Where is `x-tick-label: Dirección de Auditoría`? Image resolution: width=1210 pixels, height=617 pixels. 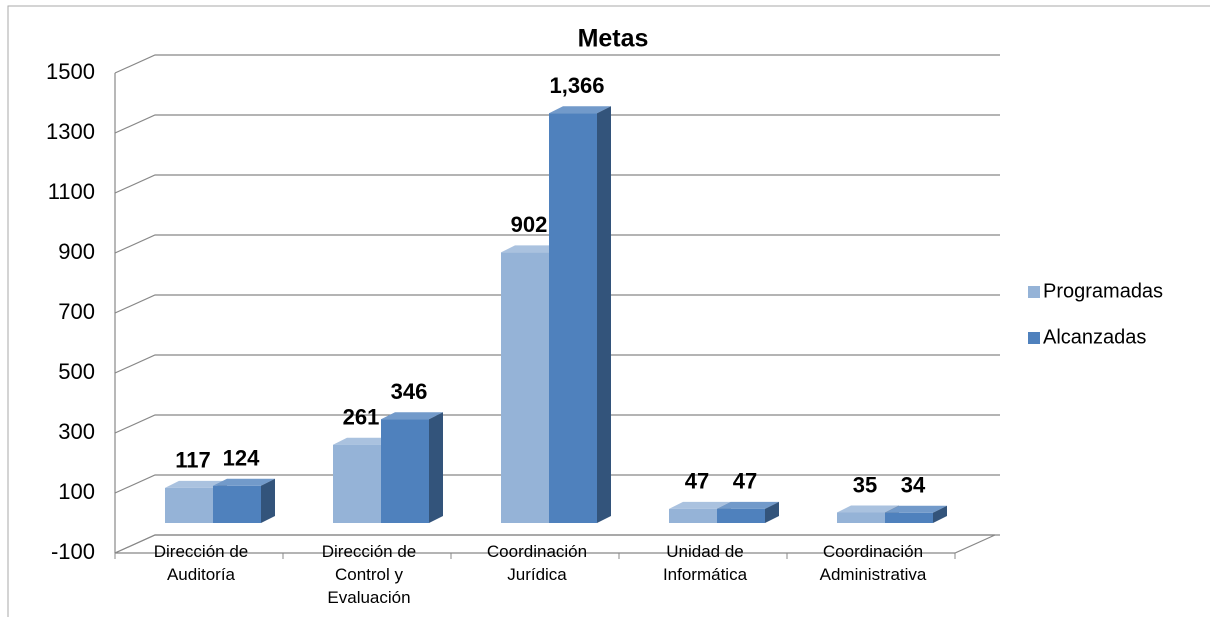 x-tick-label: Dirección de Auditoría is located at coordinates (201, 563).